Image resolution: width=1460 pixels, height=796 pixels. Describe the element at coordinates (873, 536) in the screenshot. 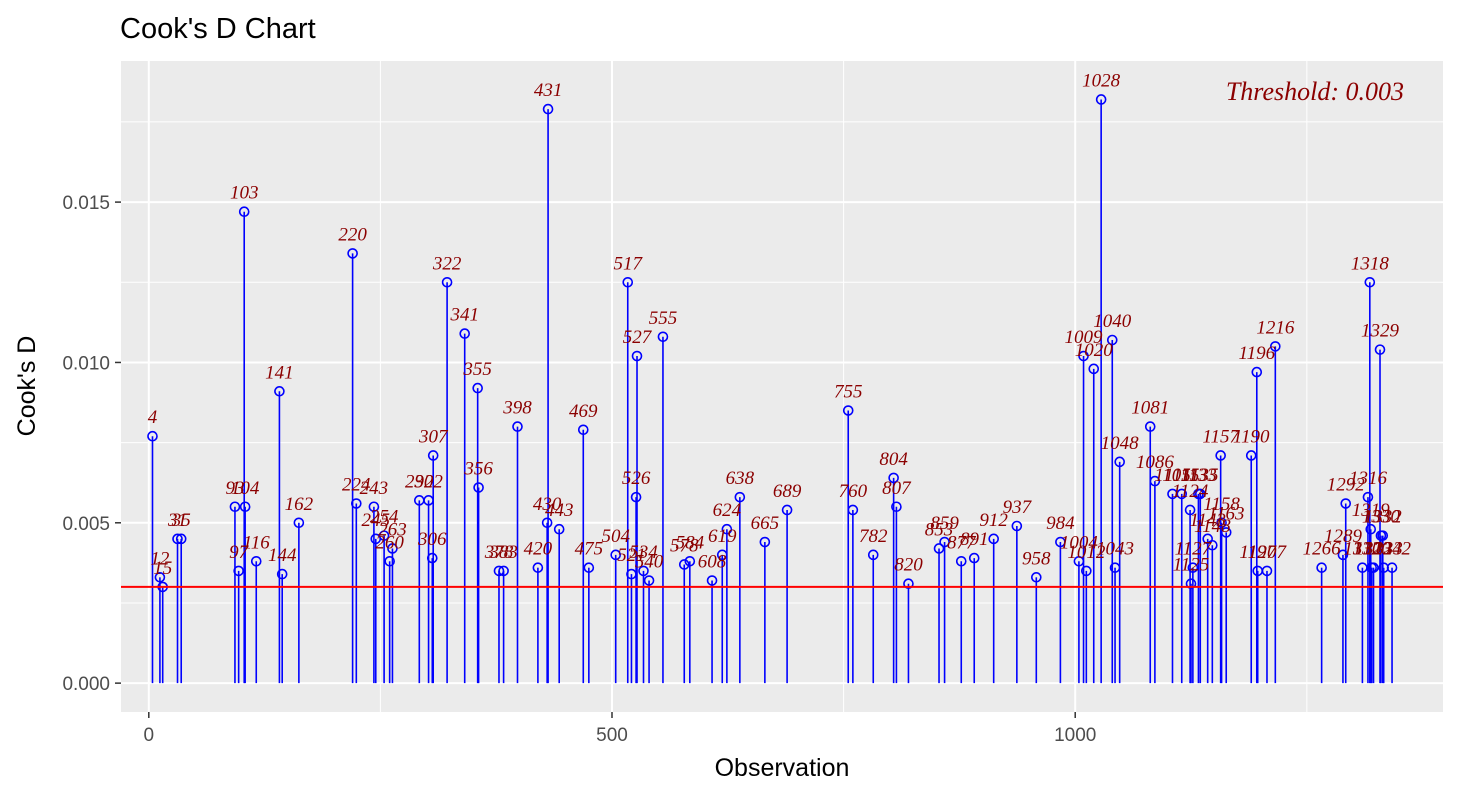

I see `point-label: 782` at that location.